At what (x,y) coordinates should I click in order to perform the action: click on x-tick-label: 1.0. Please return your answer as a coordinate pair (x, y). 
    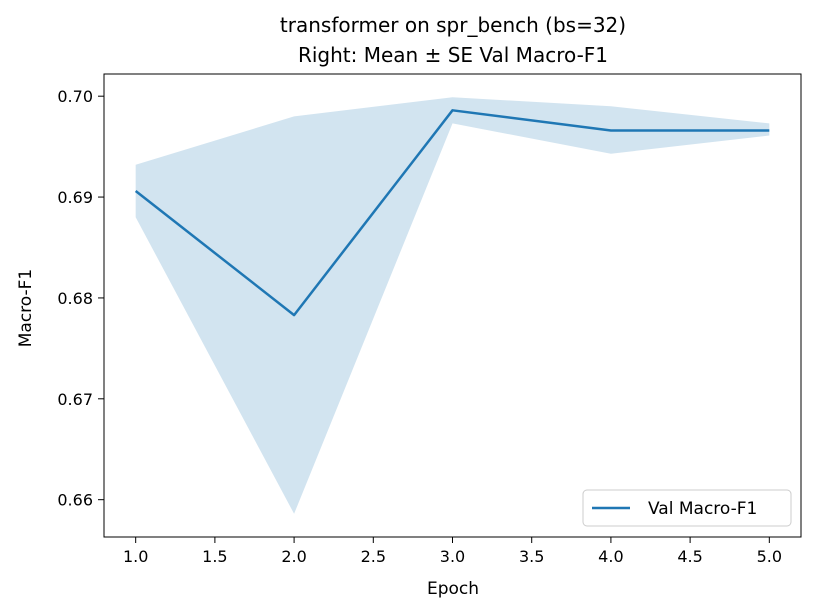
    Looking at the image, I should click on (135, 556).